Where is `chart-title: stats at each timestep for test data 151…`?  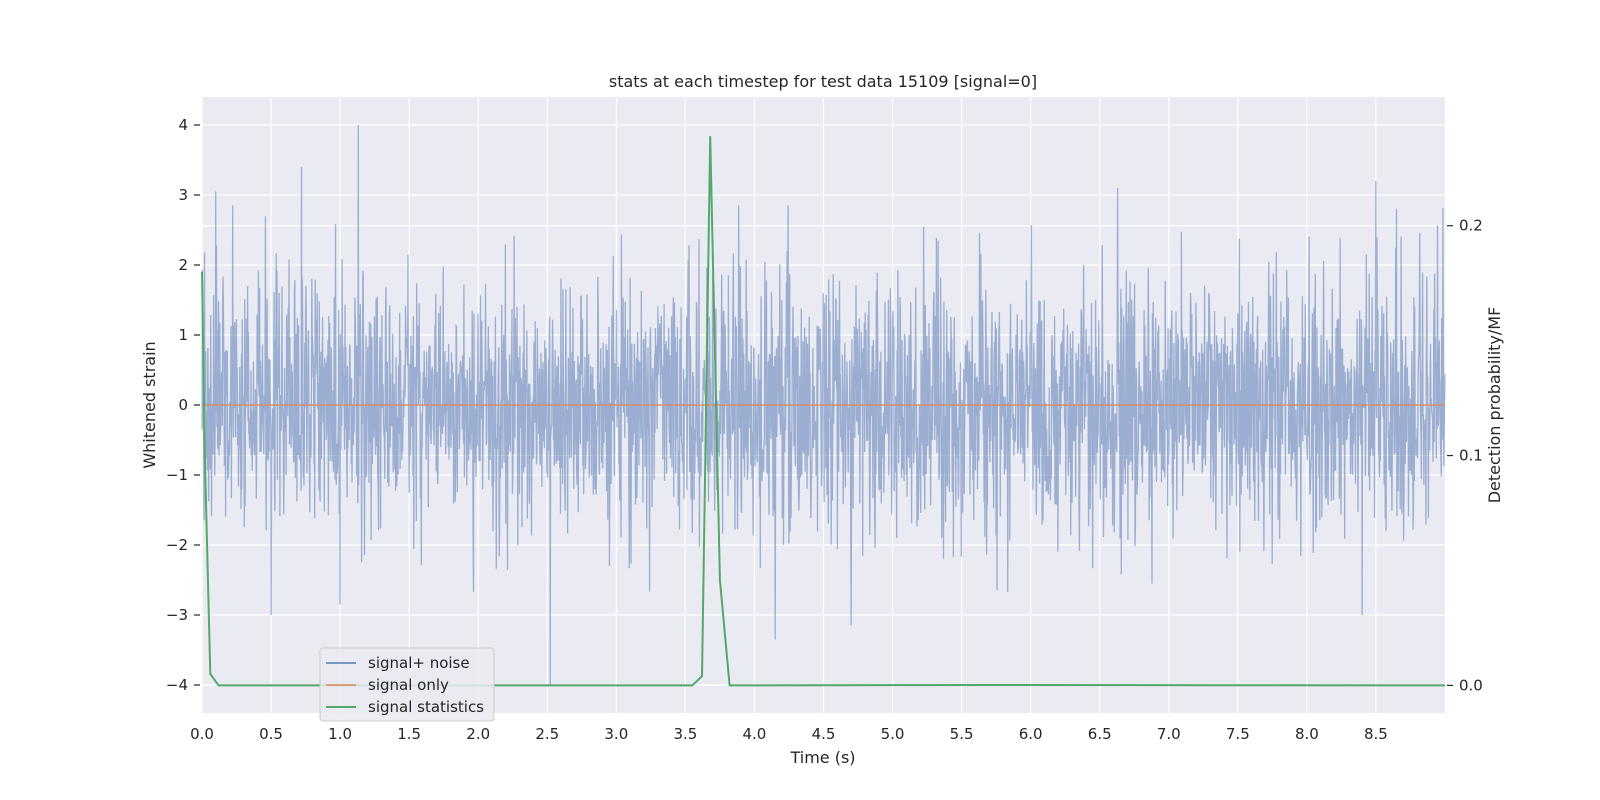
chart-title: stats at each timestep for test data 151… is located at coordinates (823, 81).